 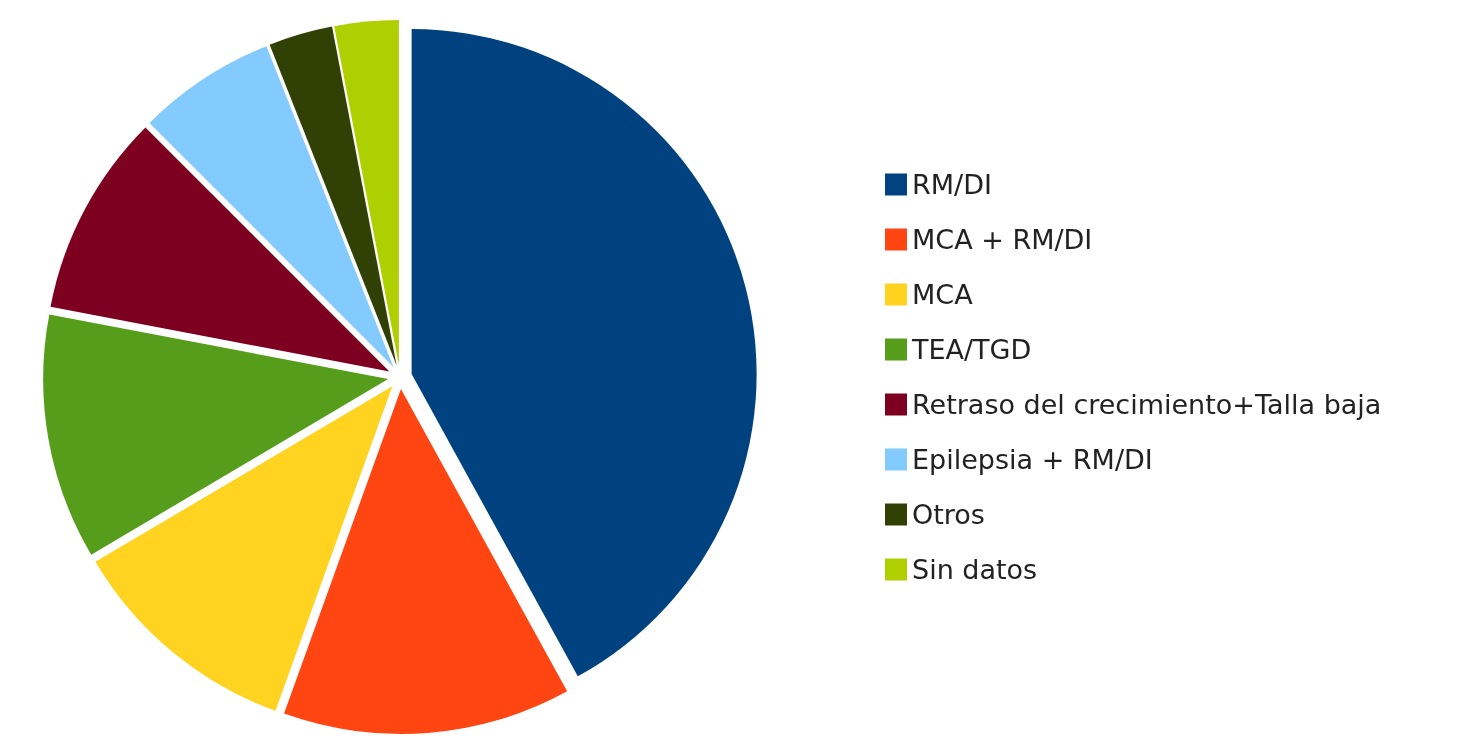 I want to click on legend-label: MCA, so click(x=943, y=294).